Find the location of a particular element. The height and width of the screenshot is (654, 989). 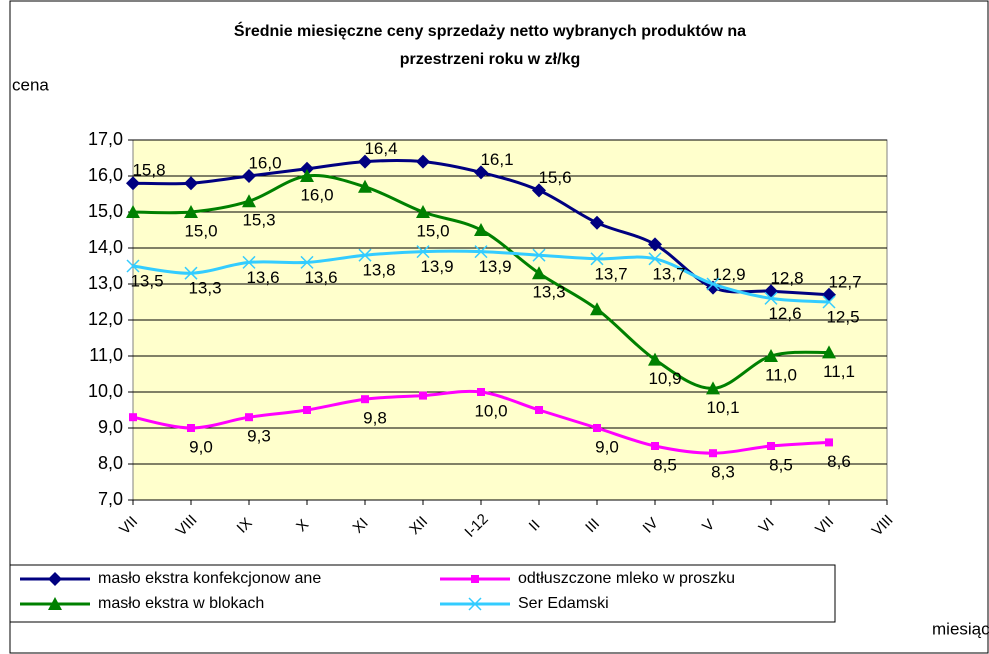

data-label: 15,8 is located at coordinates (148, 170).